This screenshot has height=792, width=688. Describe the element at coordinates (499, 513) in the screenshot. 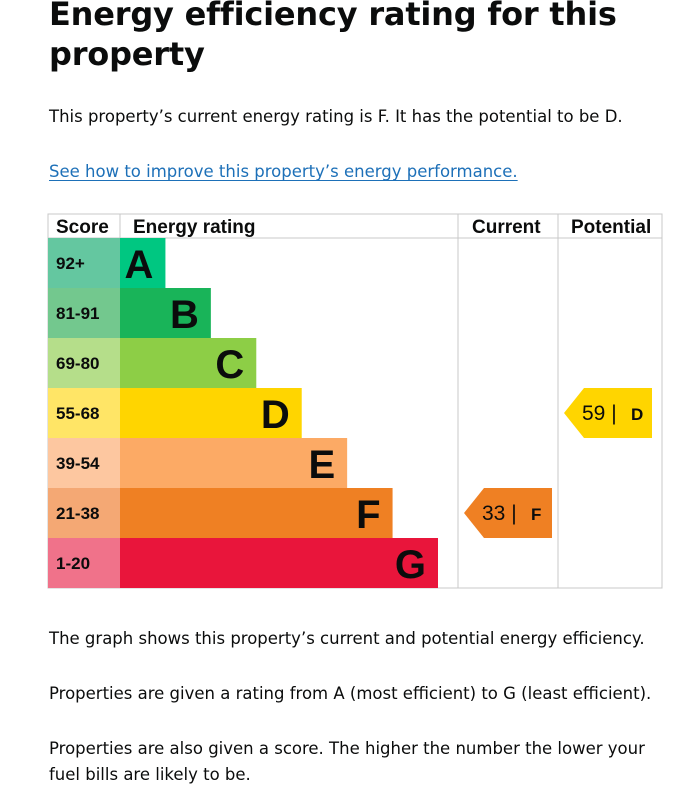

I see `current-rating-score: 33 |` at that location.